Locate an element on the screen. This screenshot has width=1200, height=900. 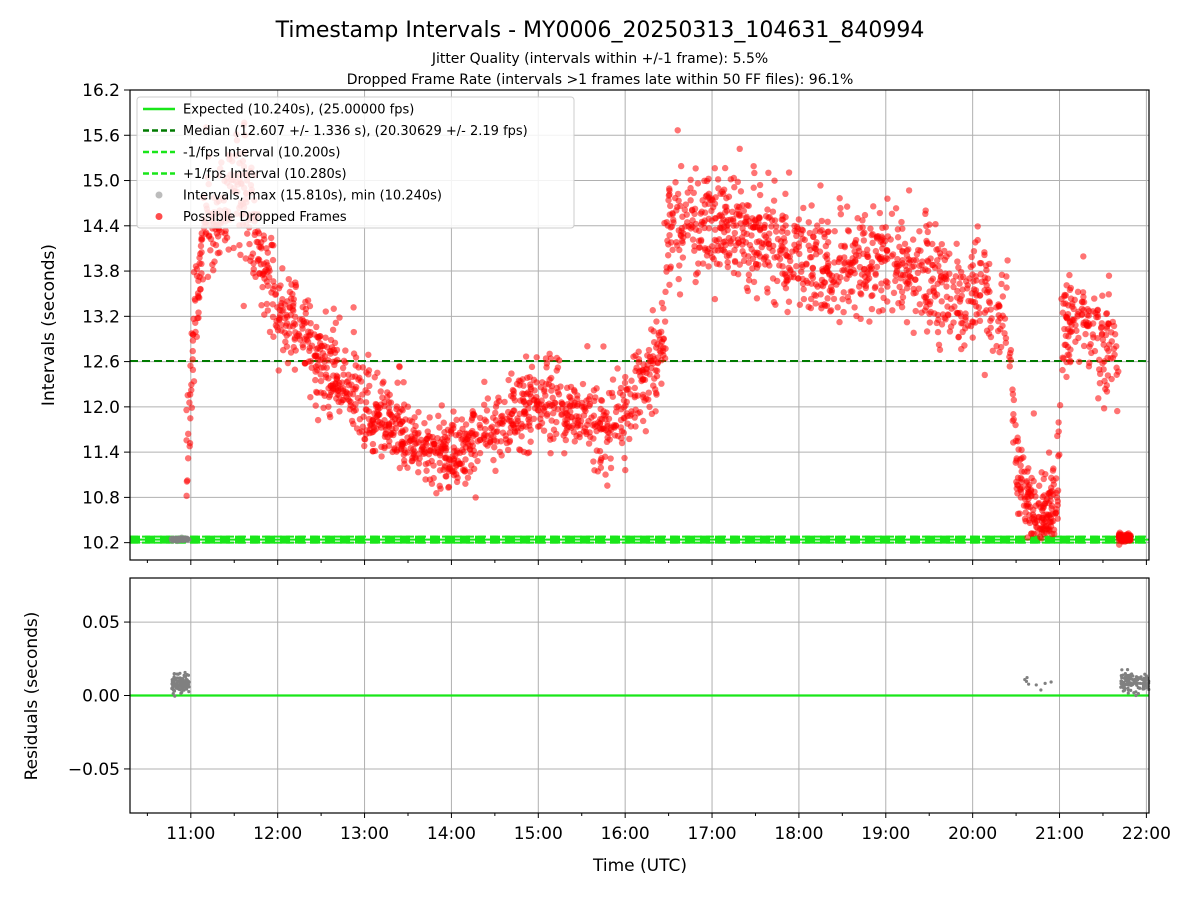
top-y-tick-label: 10.8 is located at coordinates (101, 498).